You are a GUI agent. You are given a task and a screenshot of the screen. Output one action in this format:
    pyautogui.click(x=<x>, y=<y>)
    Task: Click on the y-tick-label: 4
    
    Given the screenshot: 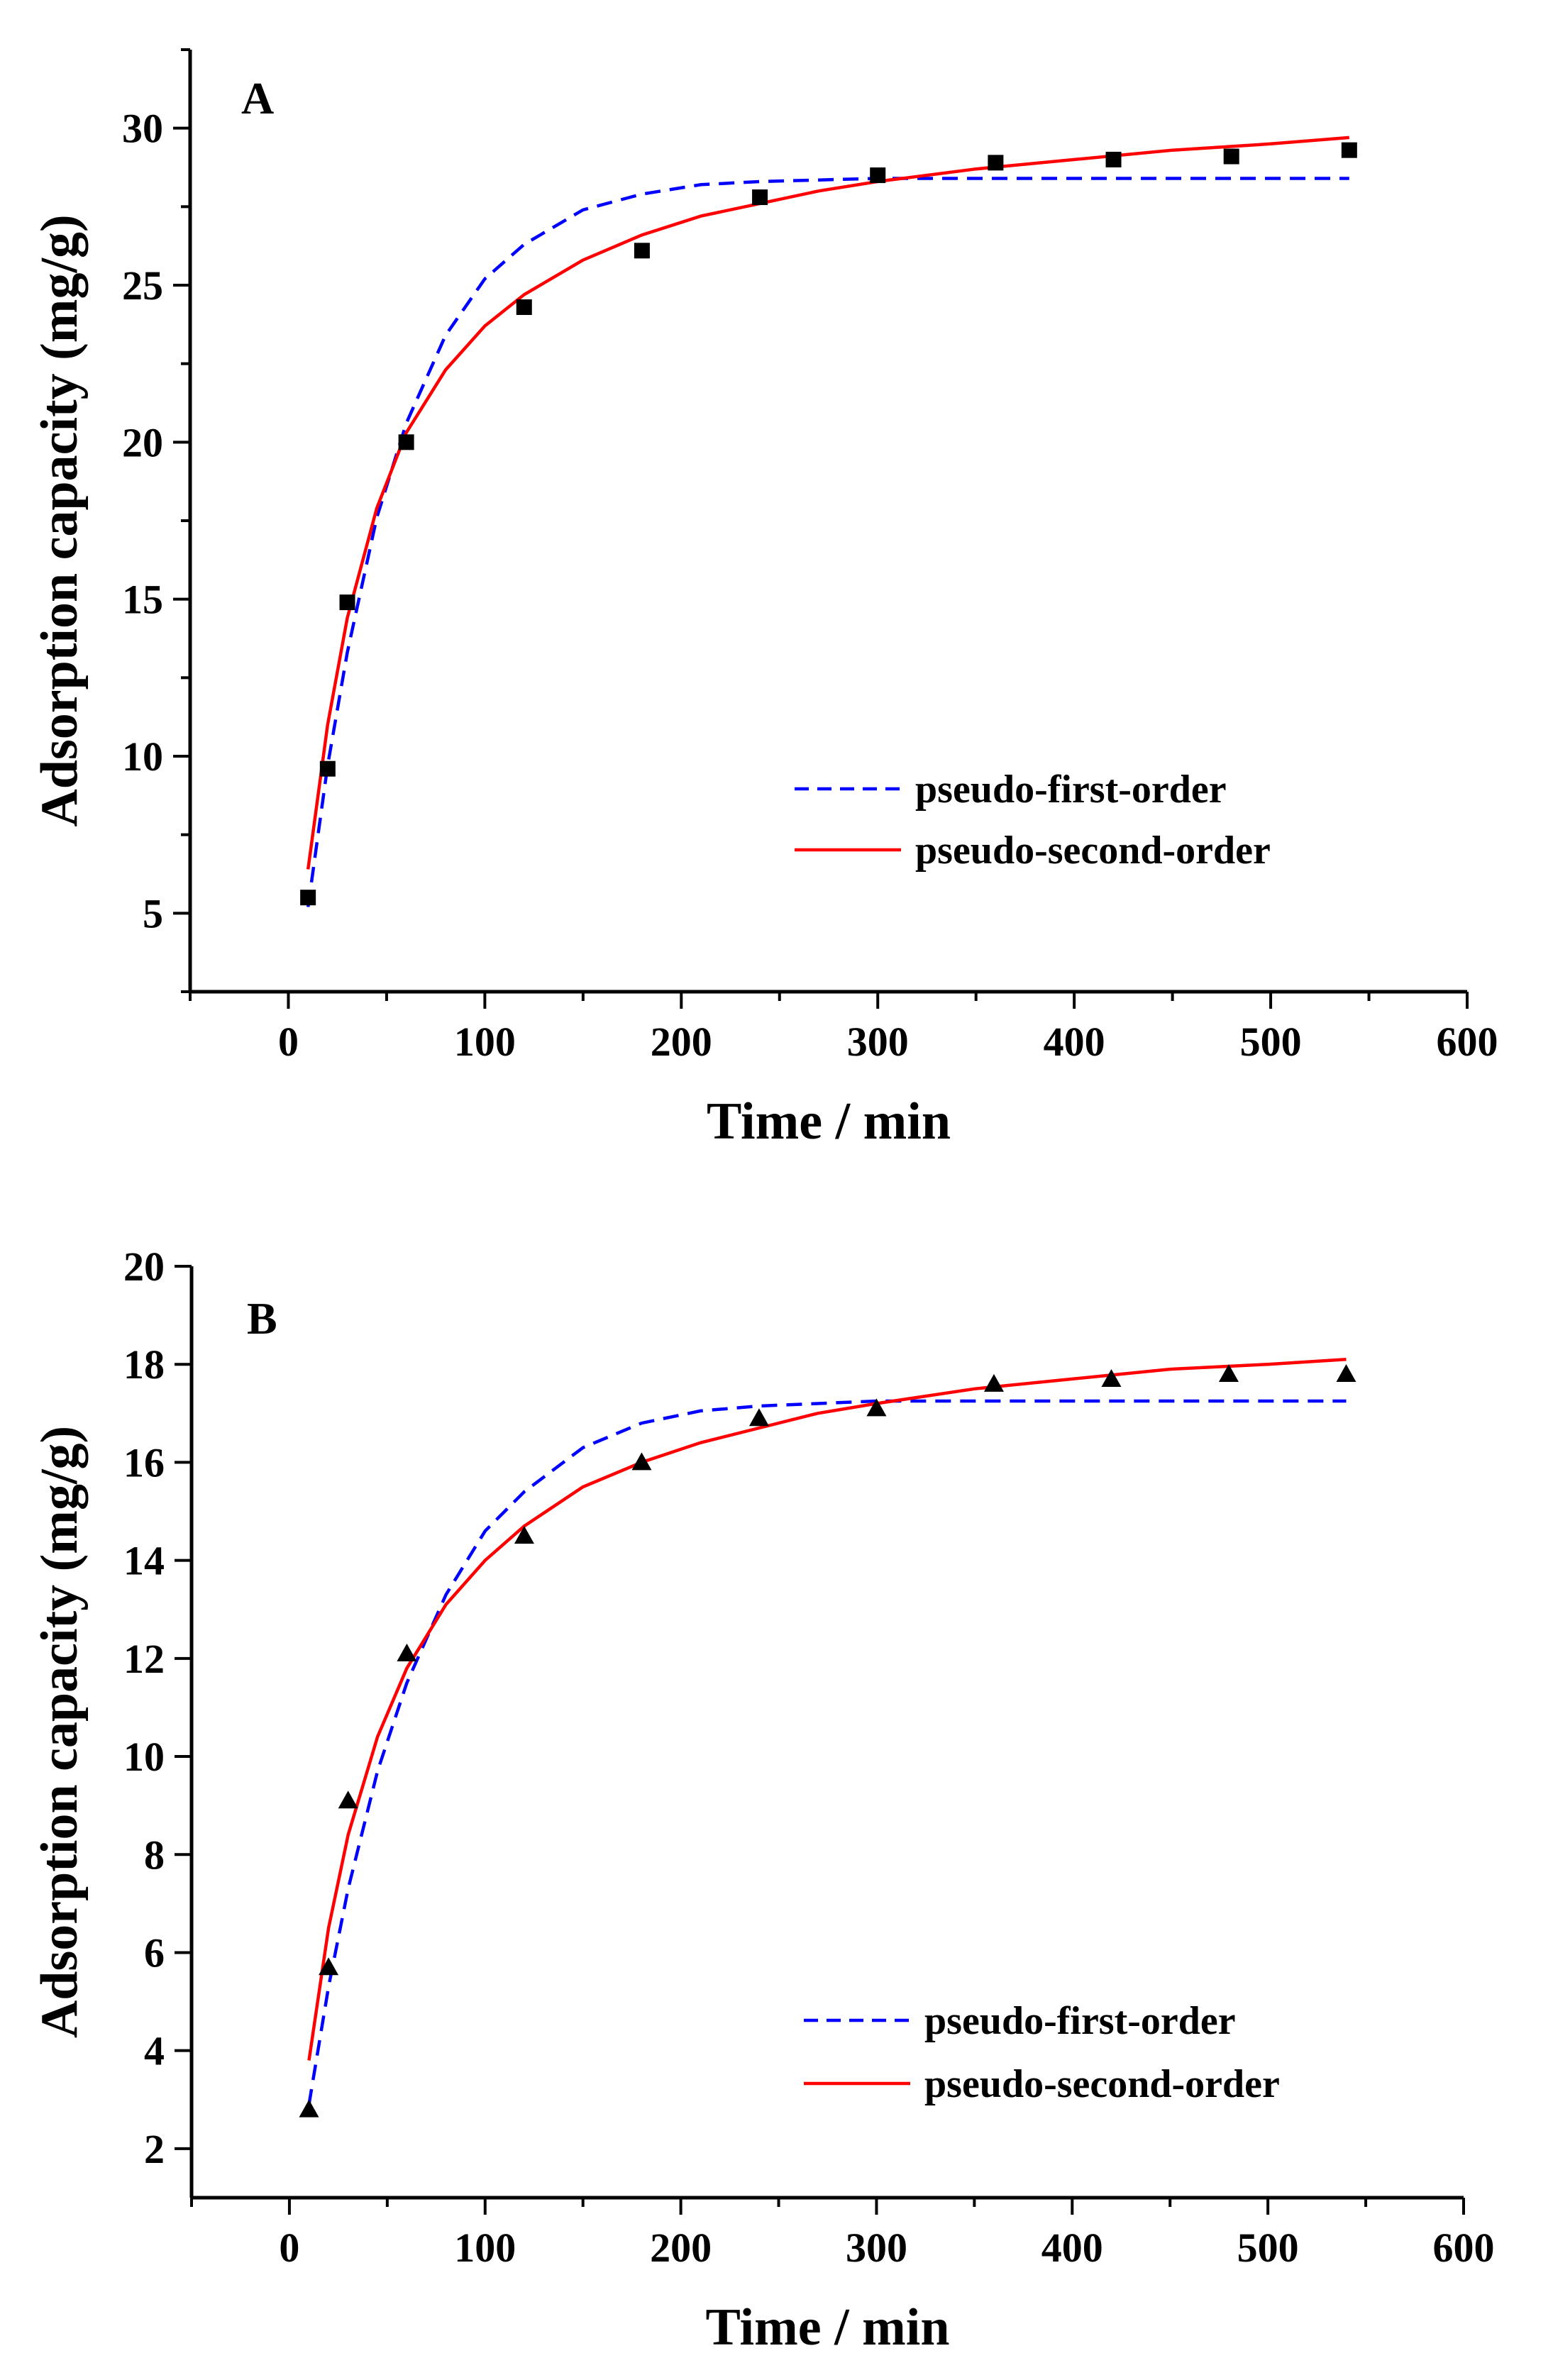 What is the action you would take?
    pyautogui.click(x=154, y=2051)
    